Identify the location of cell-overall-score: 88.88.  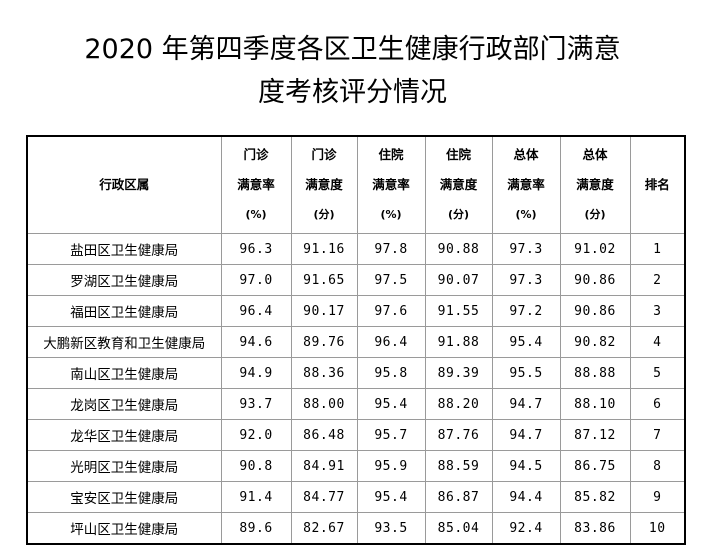
(595, 373).